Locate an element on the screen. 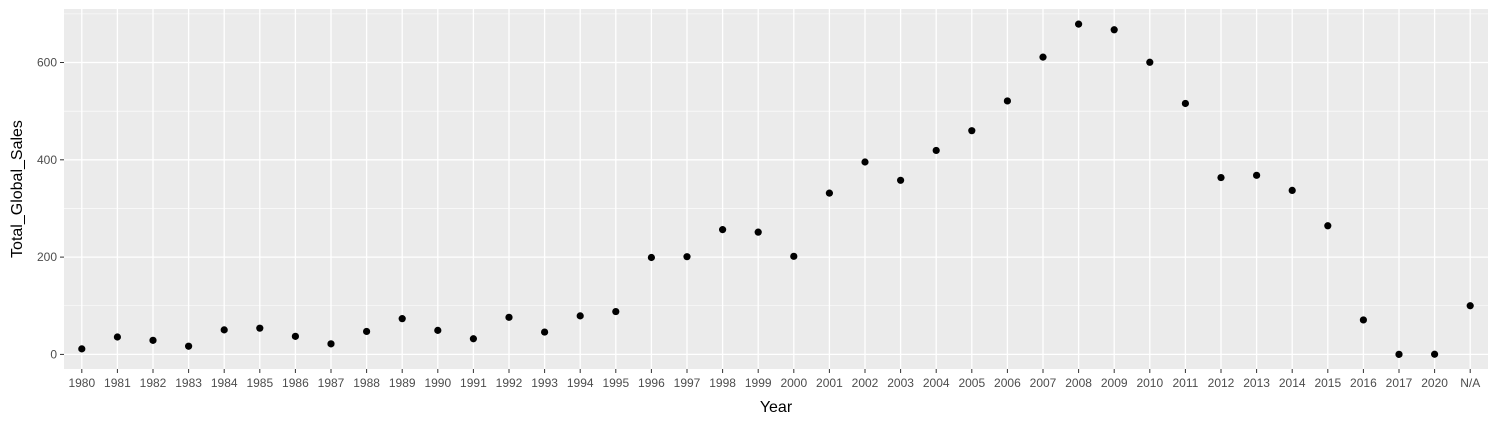 The image size is (1500, 425). x-tick-label: 1997 is located at coordinates (687, 383).